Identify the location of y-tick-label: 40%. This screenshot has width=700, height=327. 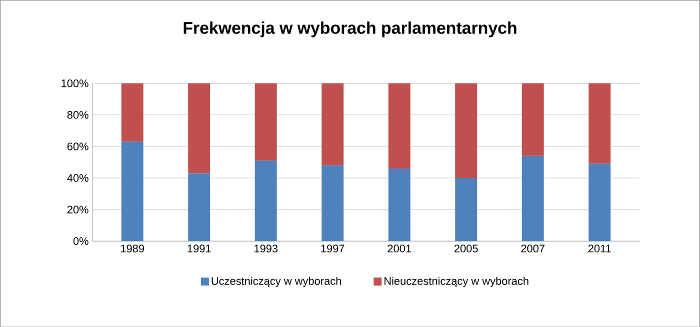
(77, 178).